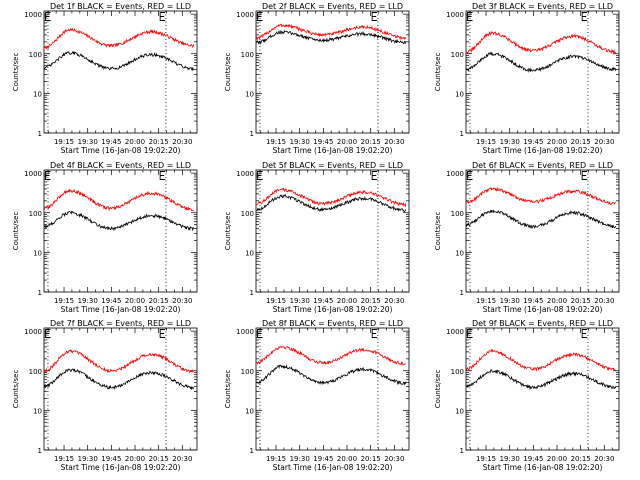  Describe the element at coordinates (120, 323) in the screenshot. I see `panel-title: Det 7f BLACK = Events, RED = LLD` at that location.